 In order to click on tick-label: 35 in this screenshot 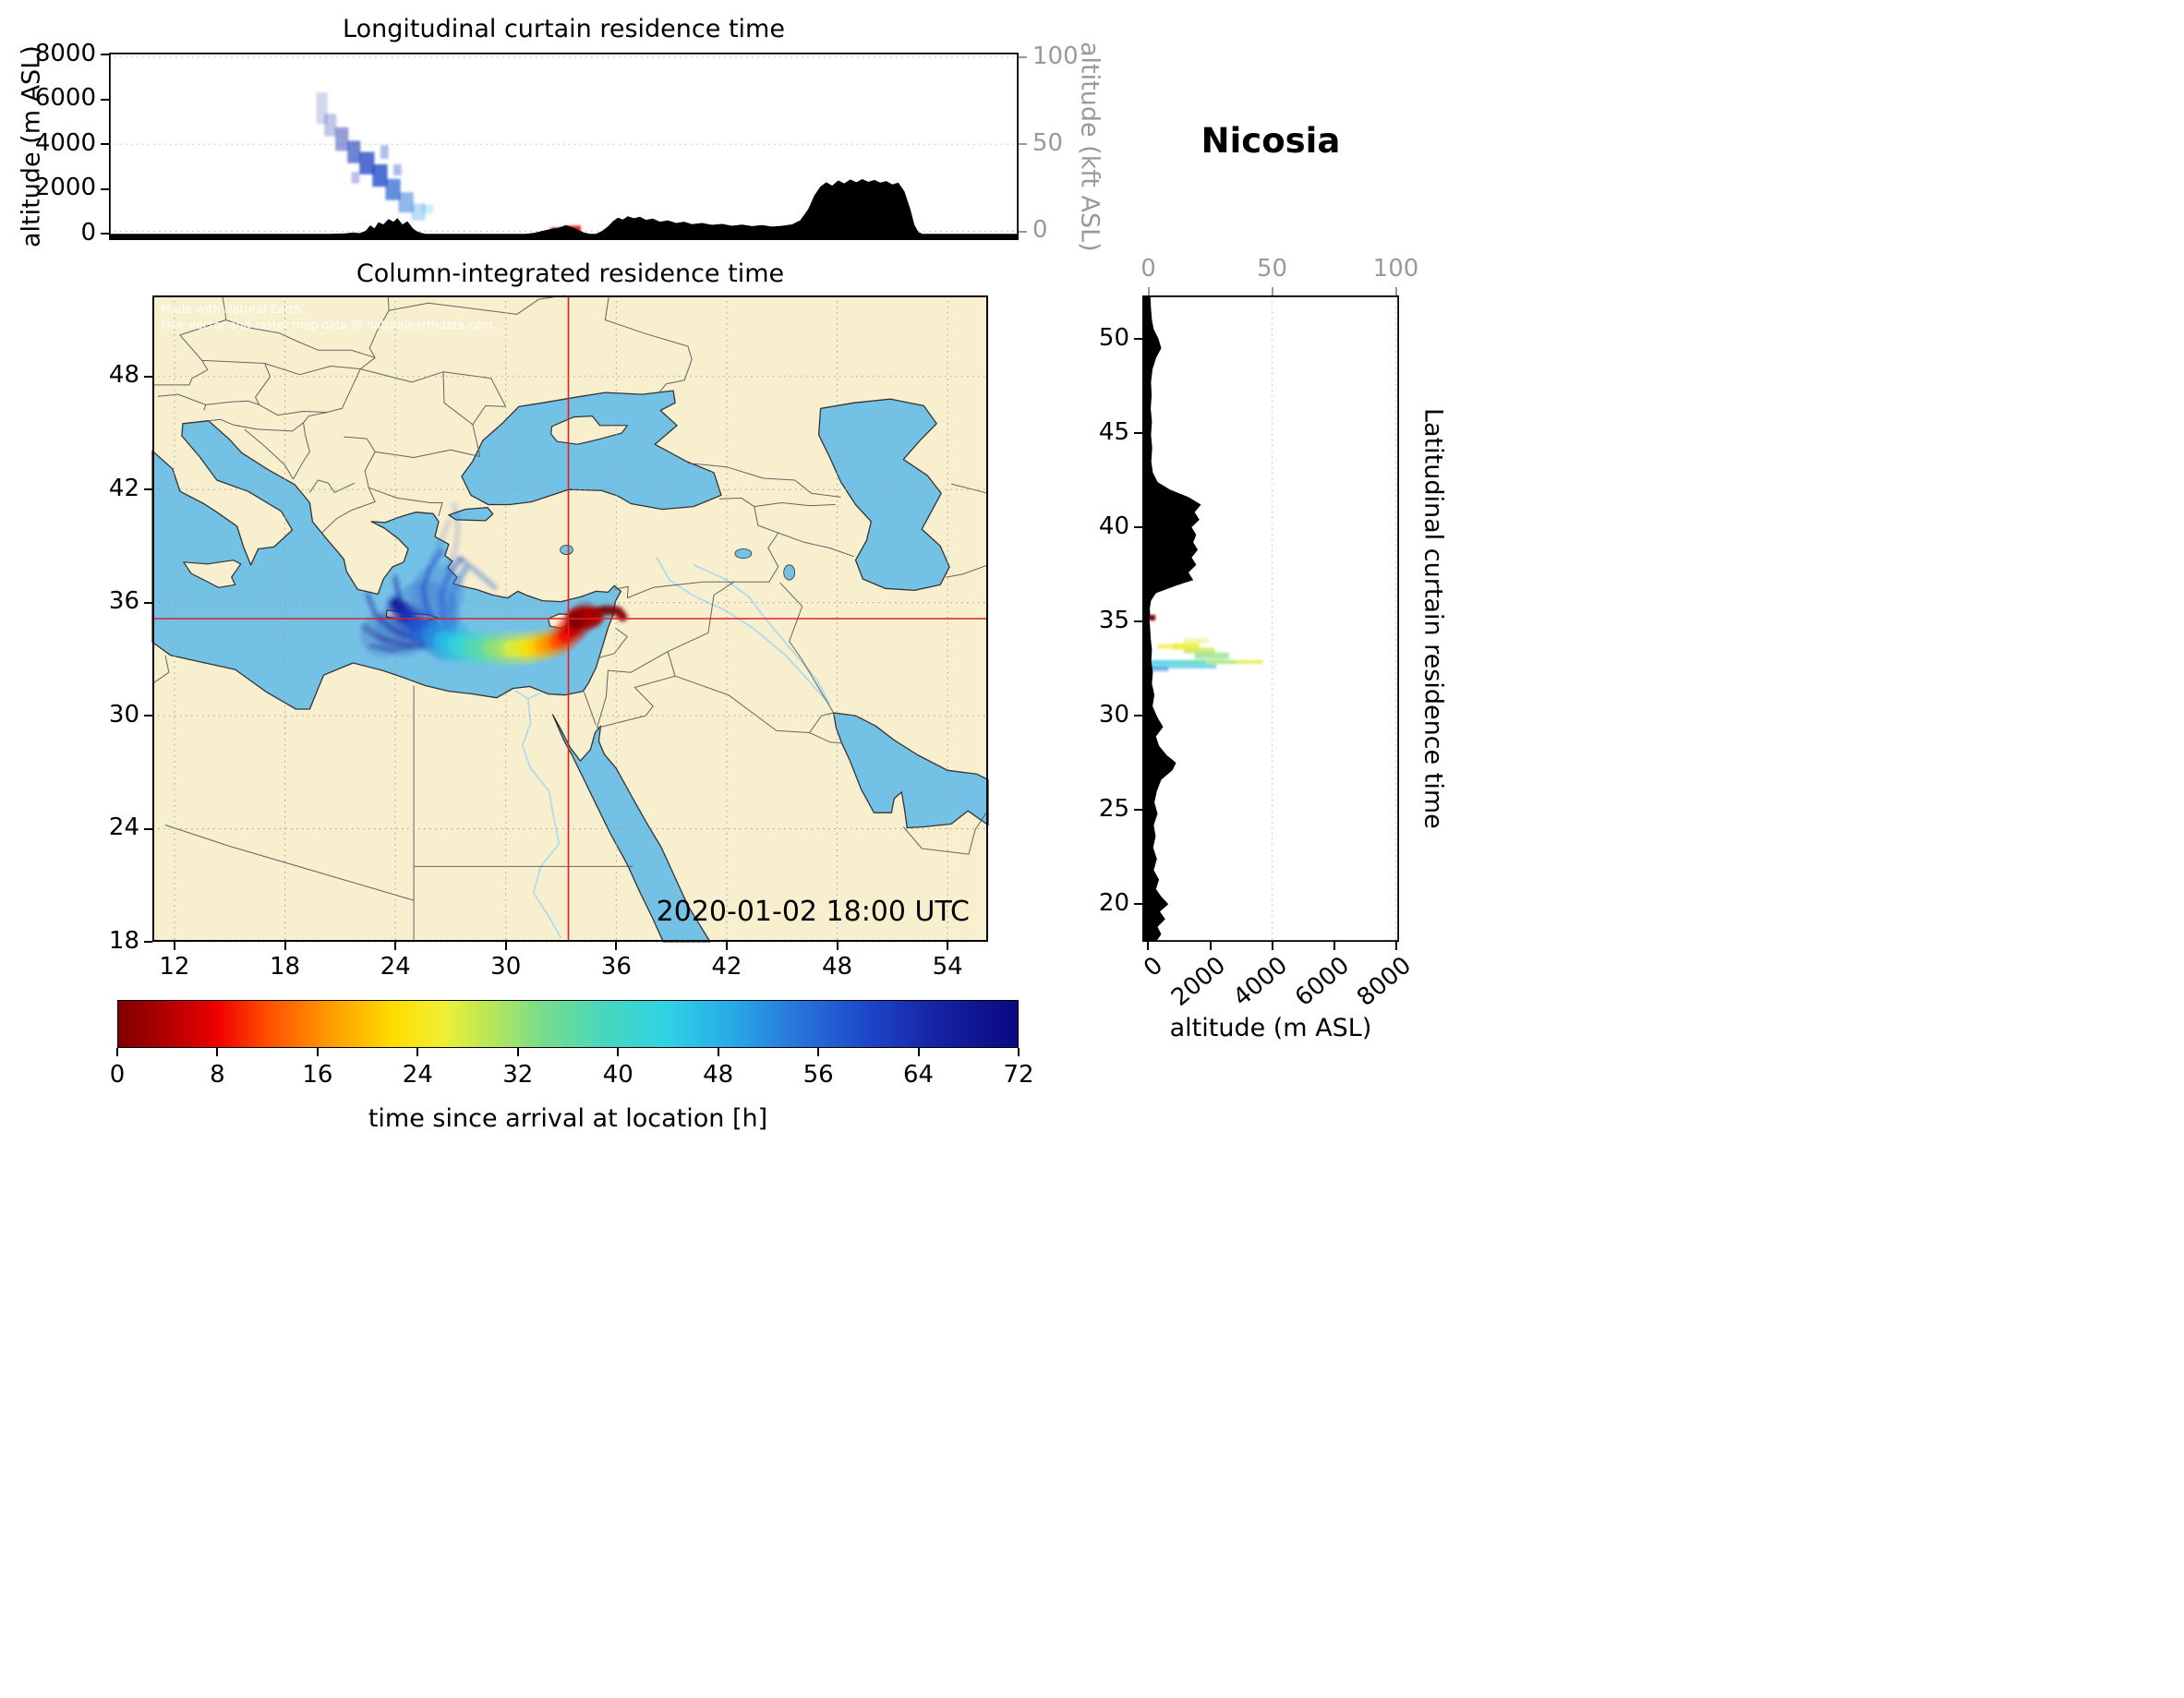, I will do `click(1113, 620)`.